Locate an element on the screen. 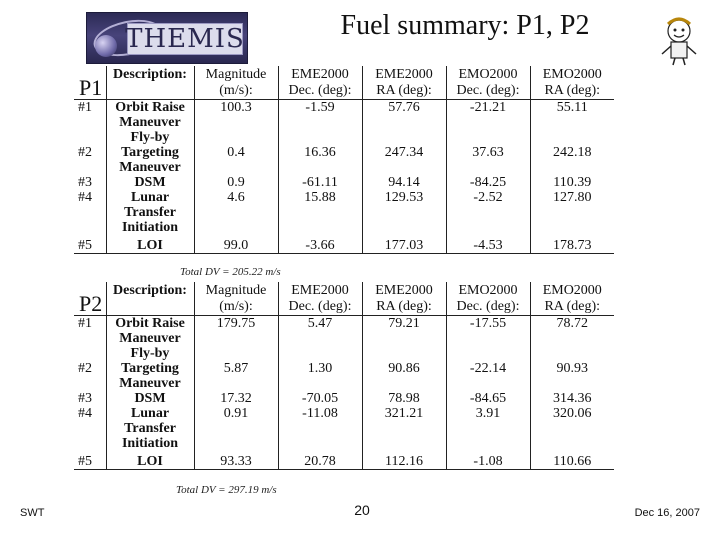  planet-icon is located at coordinates (106, 46).